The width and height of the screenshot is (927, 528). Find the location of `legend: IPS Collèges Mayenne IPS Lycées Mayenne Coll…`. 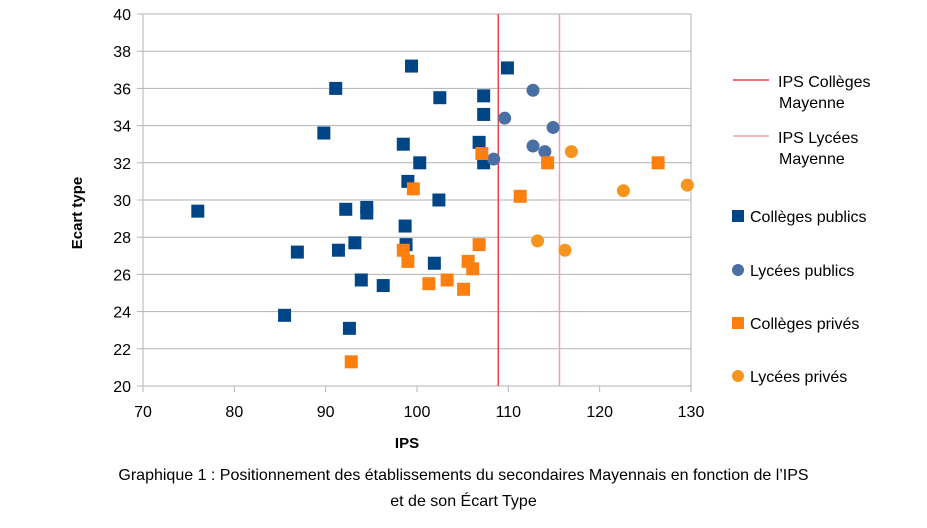

legend: IPS Collèges Mayenne IPS Lycées Mayenne Coll… is located at coordinates (801, 230).